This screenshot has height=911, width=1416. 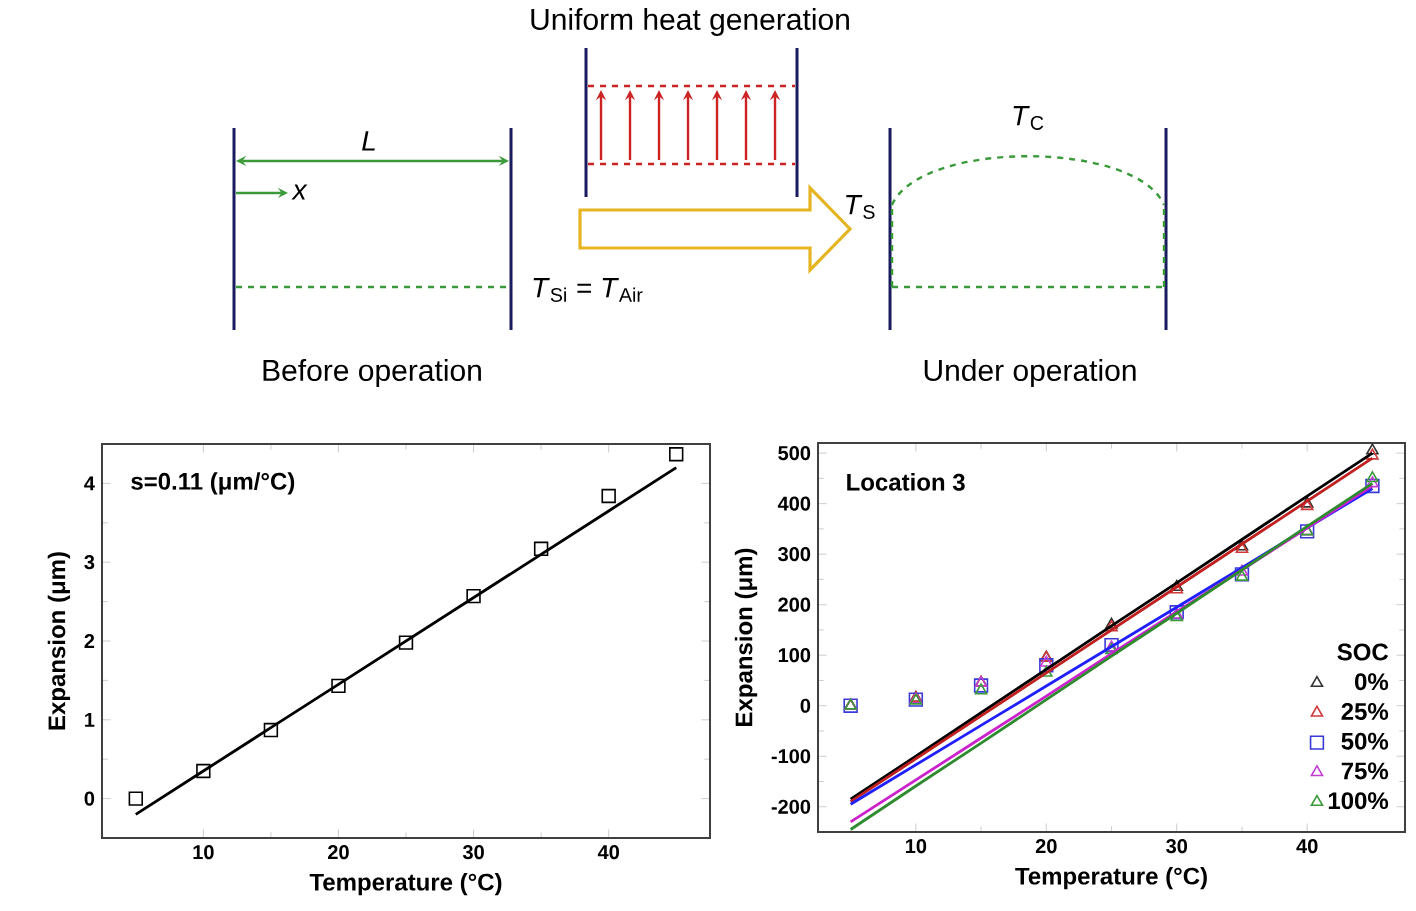 What do you see at coordinates (89, 562) in the screenshot?
I see `y-tick-label: 3` at bounding box center [89, 562].